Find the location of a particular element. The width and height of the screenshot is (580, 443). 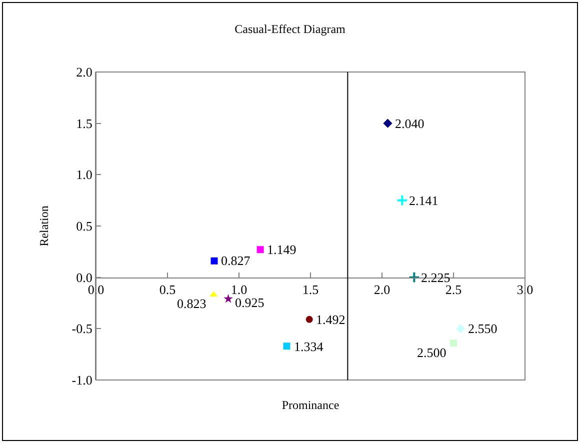

annotation: 1.149 is located at coordinates (281, 249).